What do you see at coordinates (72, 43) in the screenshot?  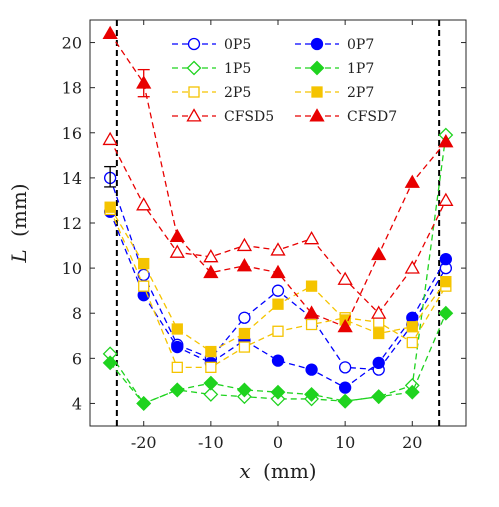 I see `y-tick-label: 20` at bounding box center [72, 43].